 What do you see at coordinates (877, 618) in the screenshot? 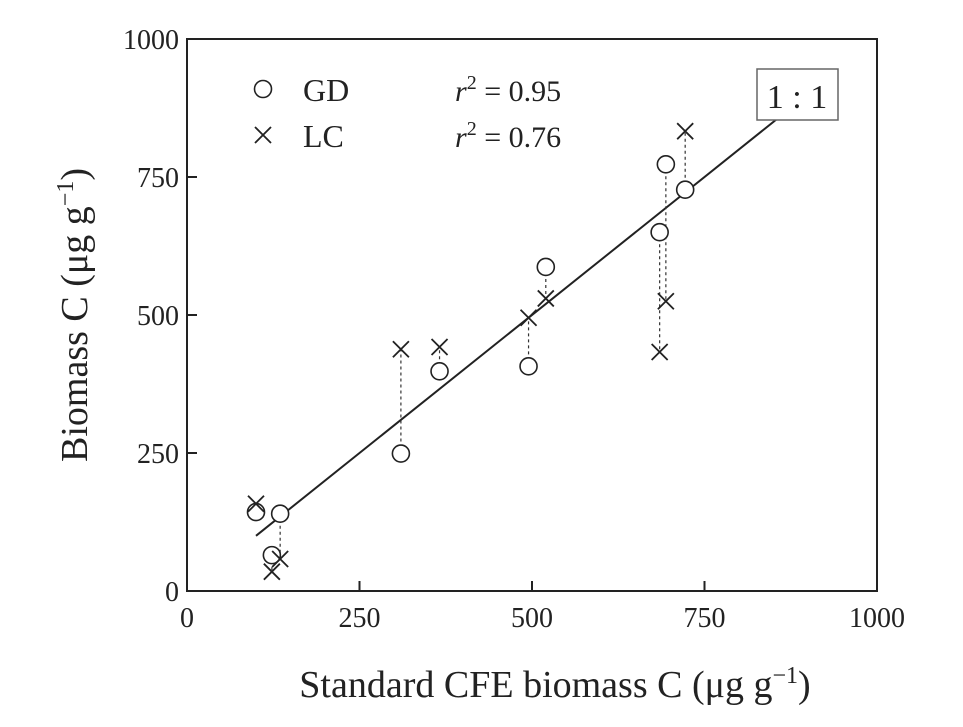
I see `x-tick-label: 1000` at bounding box center [877, 618].